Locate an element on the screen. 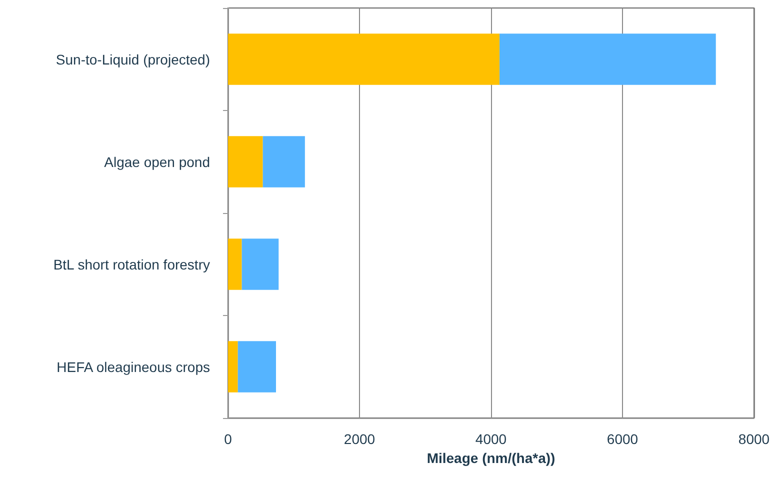 Image resolution: width=783 pixels, height=478 pixels. y-tick-label: Sun-to-Liquid (projected) is located at coordinates (133, 59).